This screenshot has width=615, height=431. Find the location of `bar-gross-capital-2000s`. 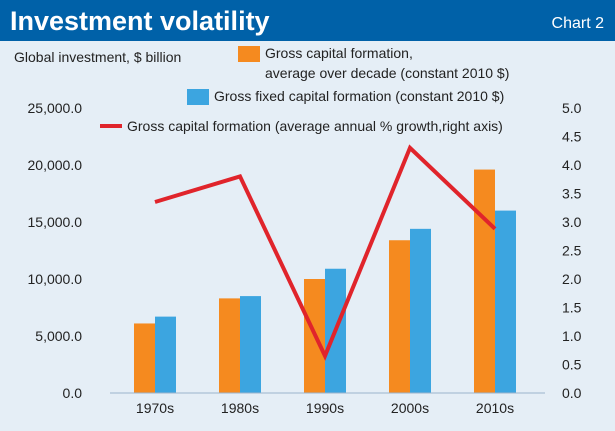

bar-gross-capital-2000s is located at coordinates (399, 316).